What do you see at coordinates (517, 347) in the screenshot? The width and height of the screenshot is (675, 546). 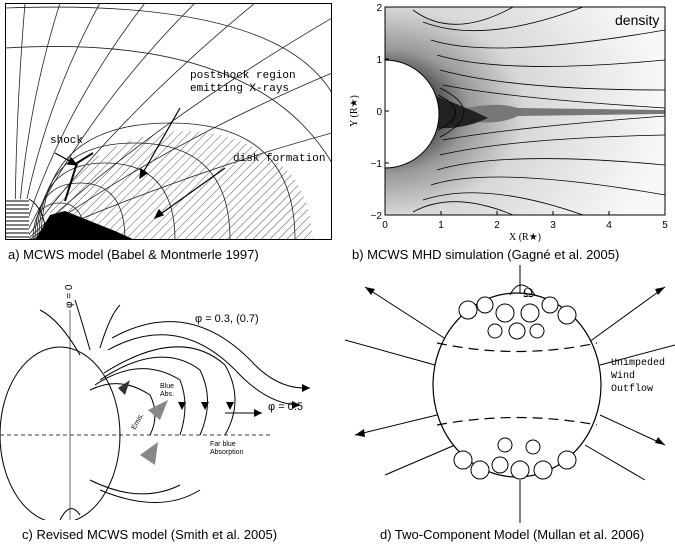 I see `upper-band` at bounding box center [517, 347].